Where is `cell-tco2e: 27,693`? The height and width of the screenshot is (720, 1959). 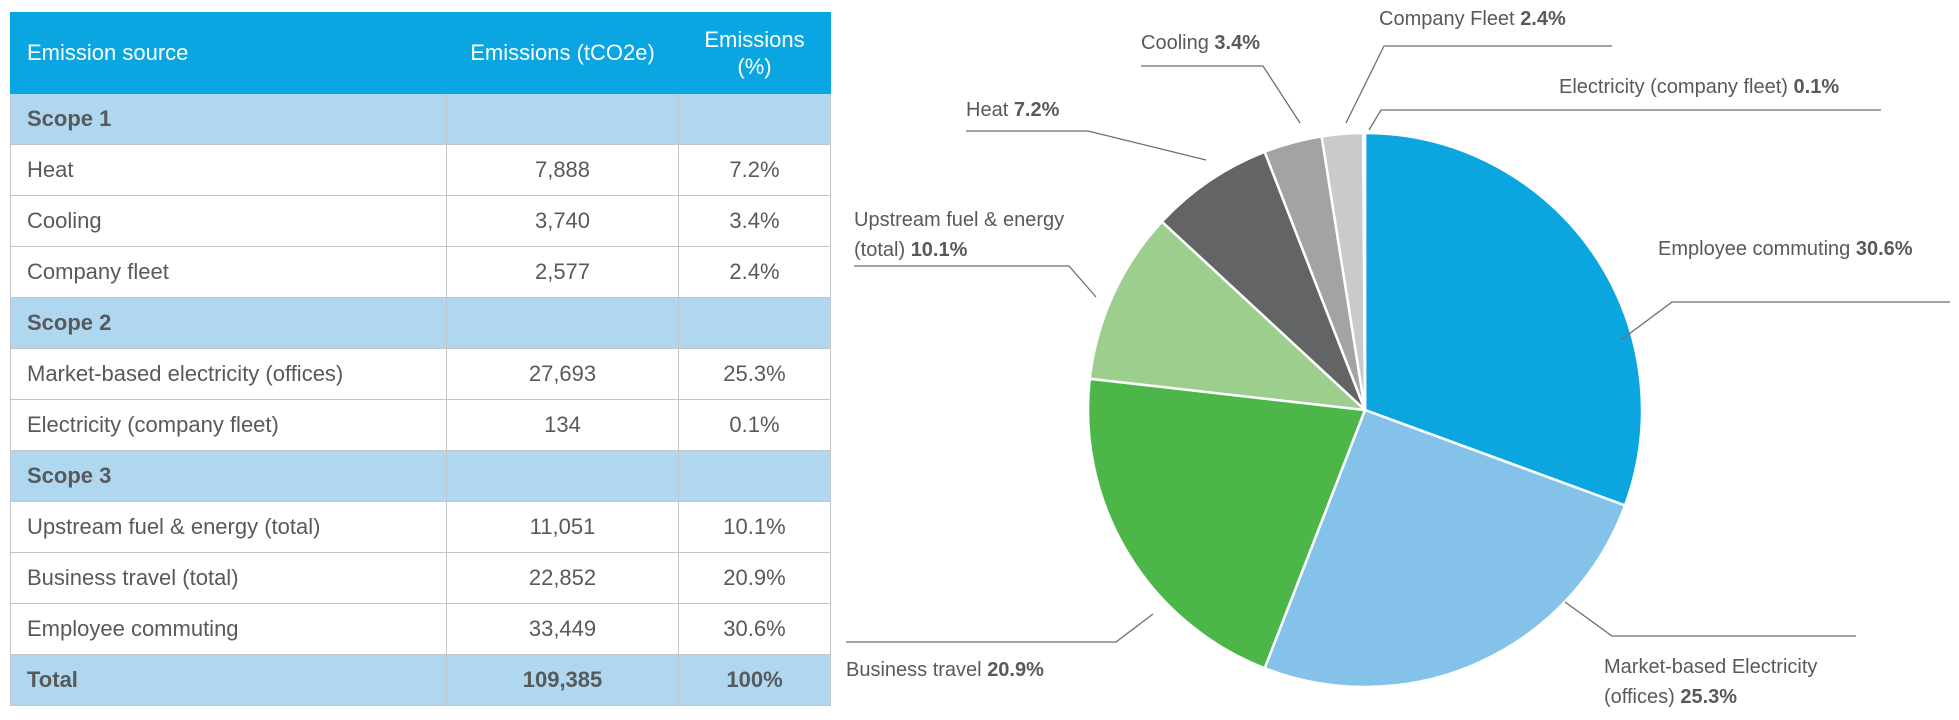
cell-tco2e: 27,693 is located at coordinates (562, 374).